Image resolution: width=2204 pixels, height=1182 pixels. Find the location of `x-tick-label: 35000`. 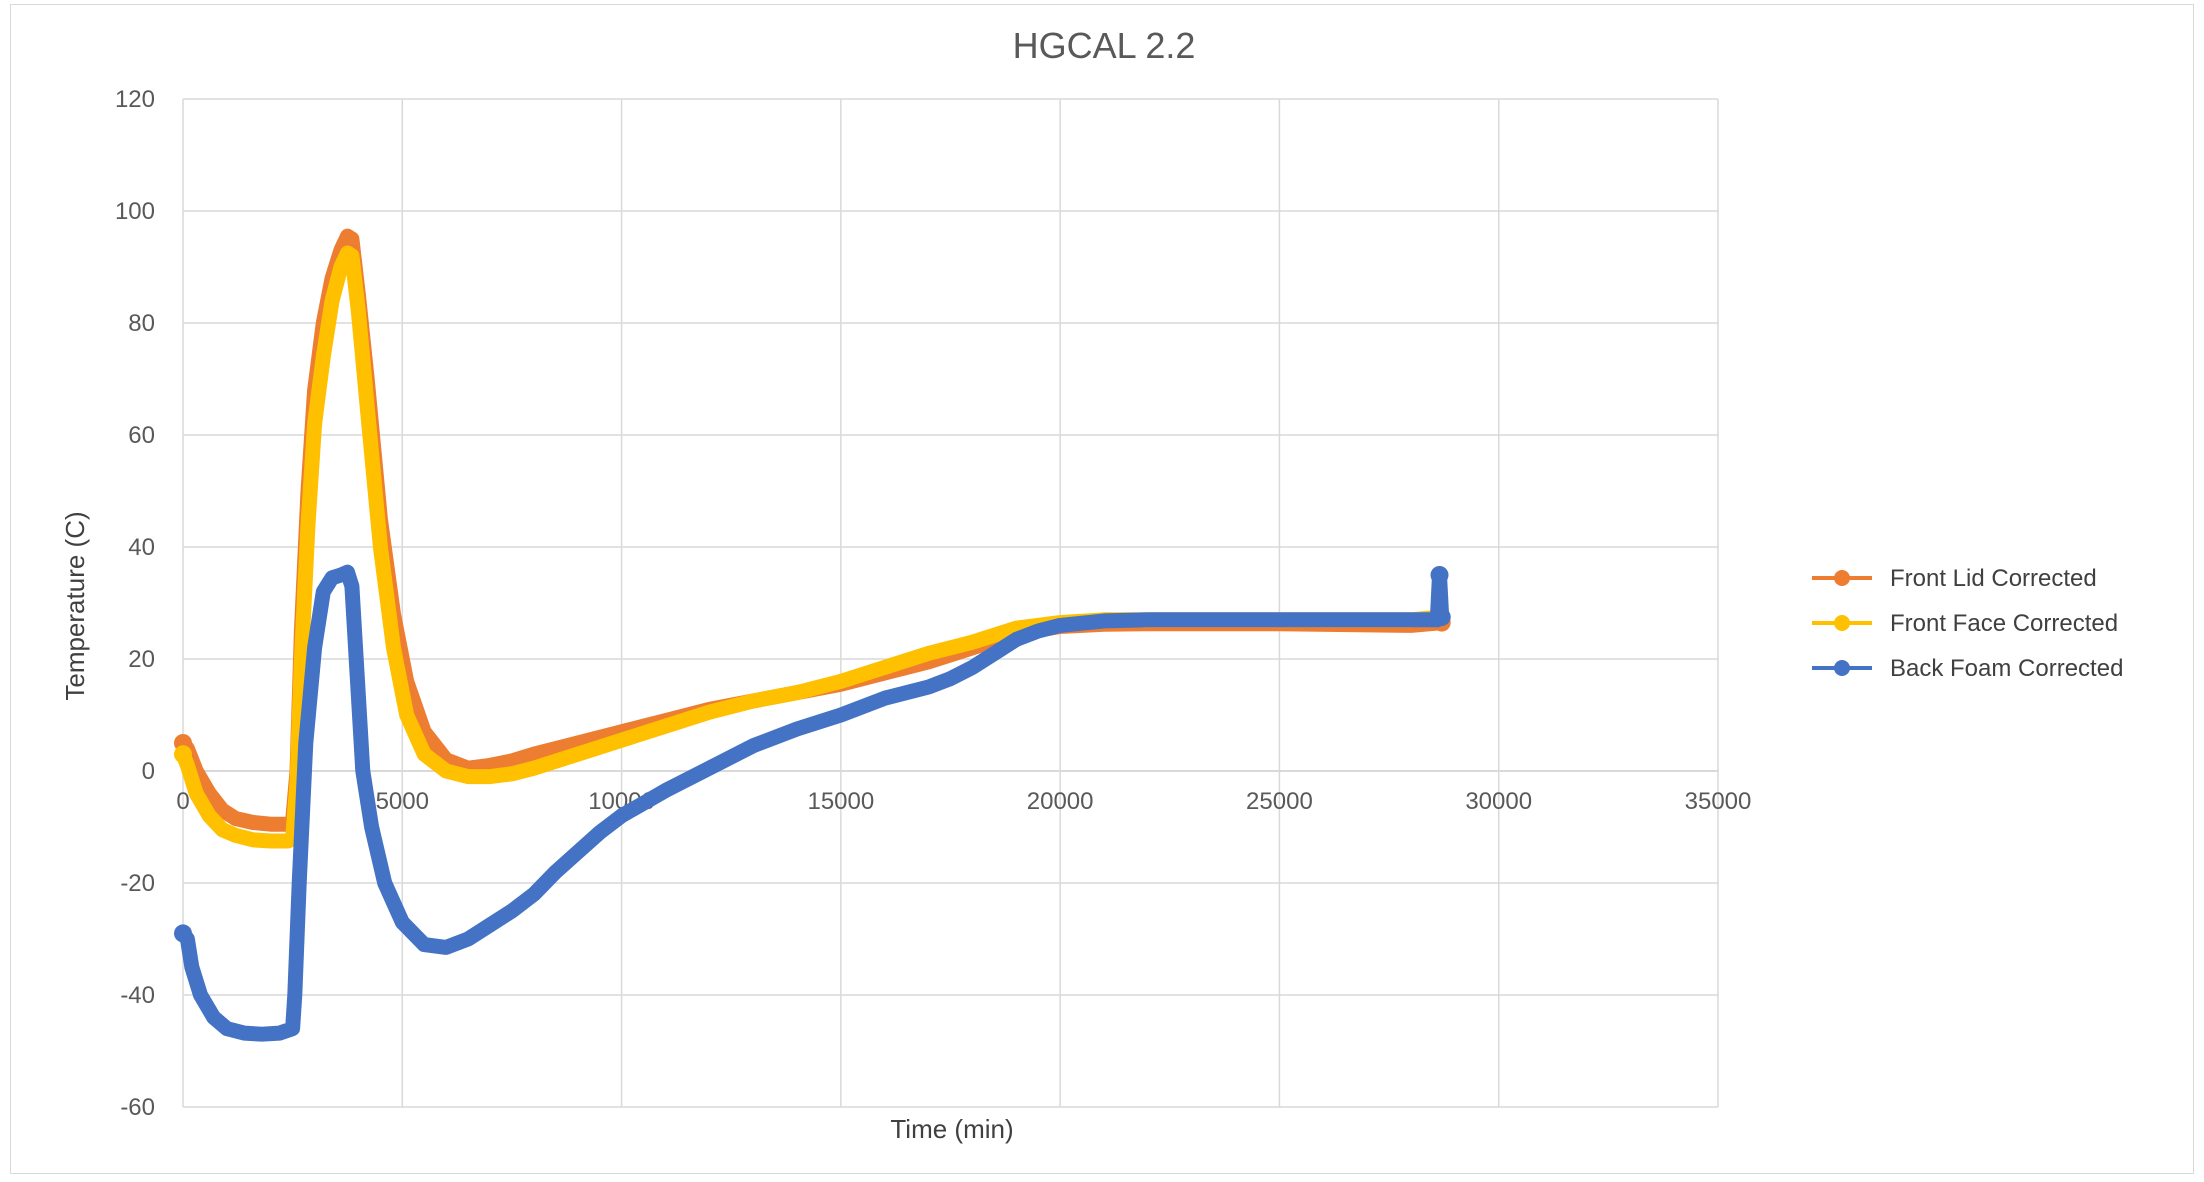

x-tick-label: 35000 is located at coordinates (1718, 801).